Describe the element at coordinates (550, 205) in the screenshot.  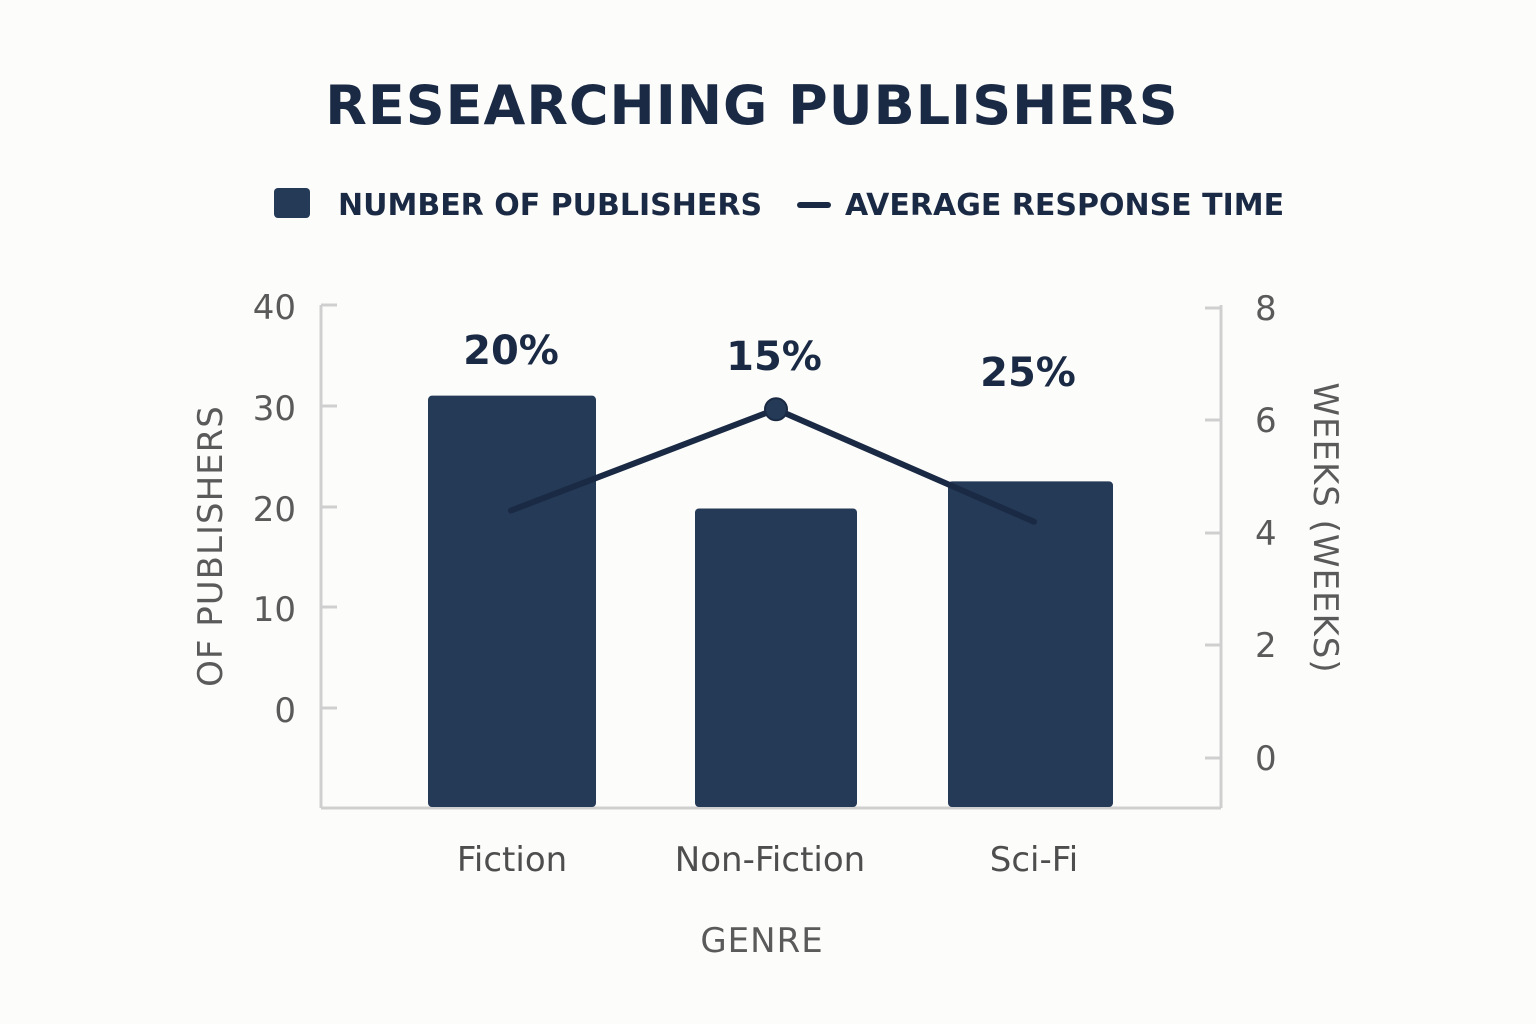
I see `legend-label-bars: NUMBER OF PUBLISHERS` at that location.